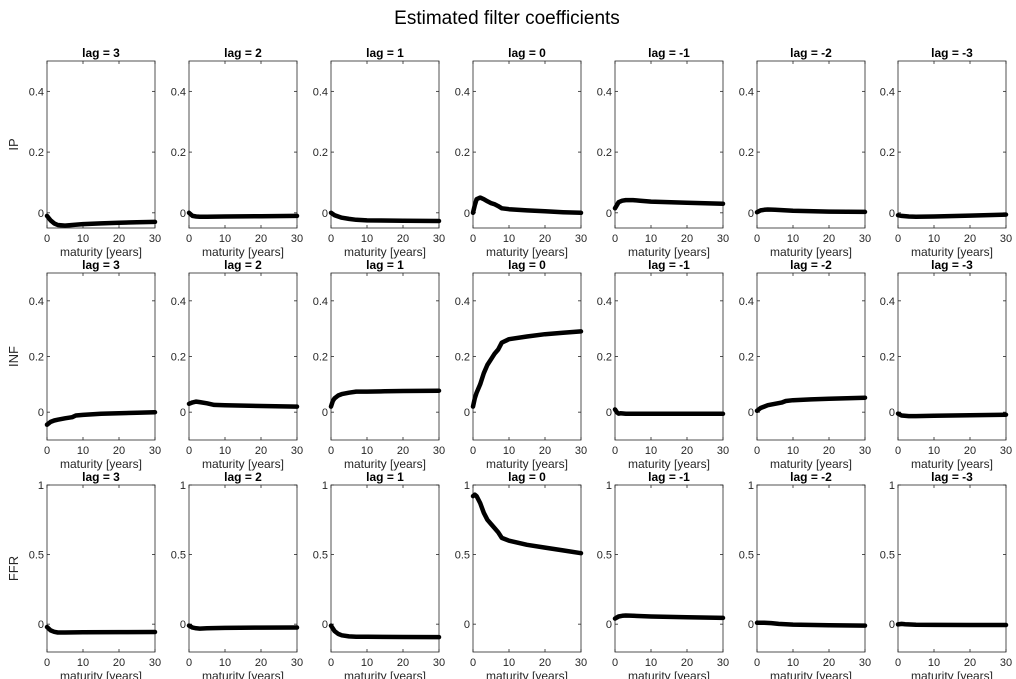 The image size is (1016, 679). I want to click on panel-ip-col2: lag = 2 0 0.2 0.4 0 10 20 30 maturity [years], so click(237, 152).